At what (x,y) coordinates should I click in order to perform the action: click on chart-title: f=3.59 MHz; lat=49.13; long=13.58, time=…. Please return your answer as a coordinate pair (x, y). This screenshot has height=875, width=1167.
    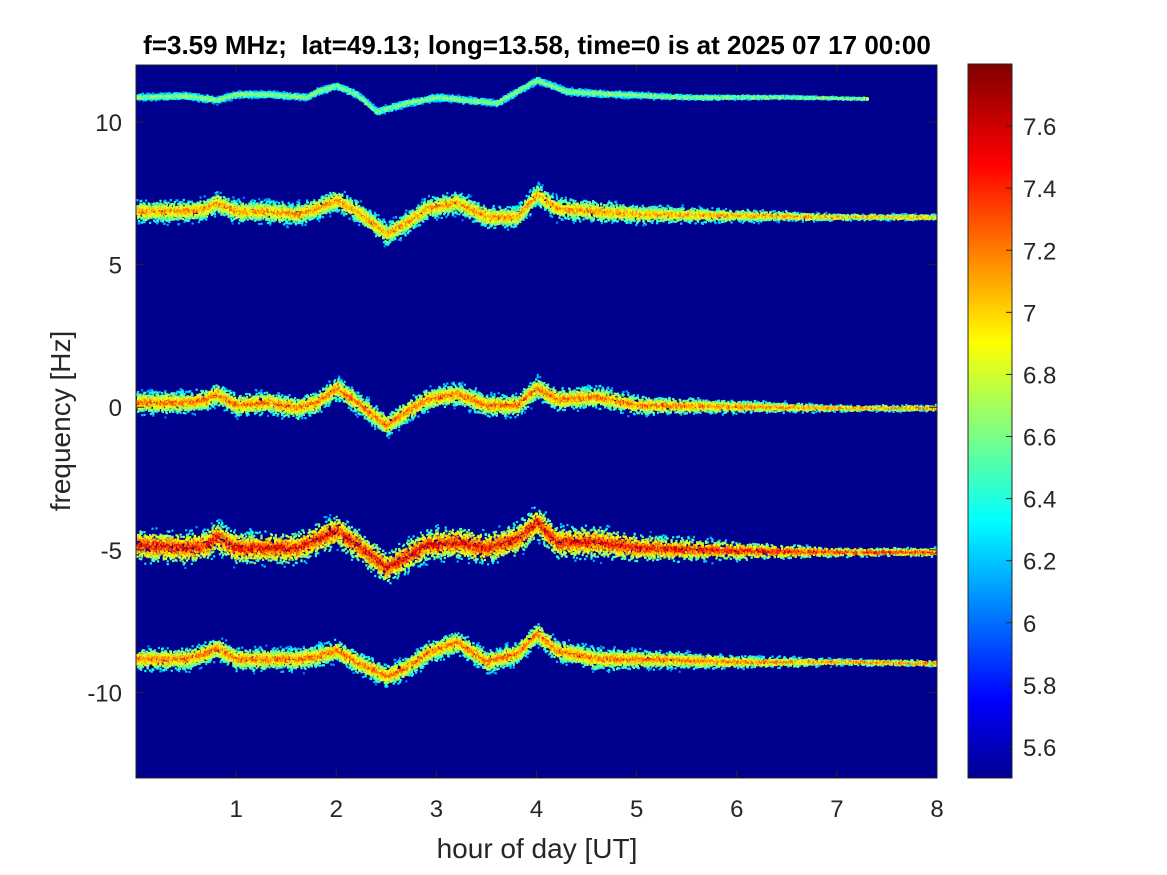
    Looking at the image, I should click on (537, 45).